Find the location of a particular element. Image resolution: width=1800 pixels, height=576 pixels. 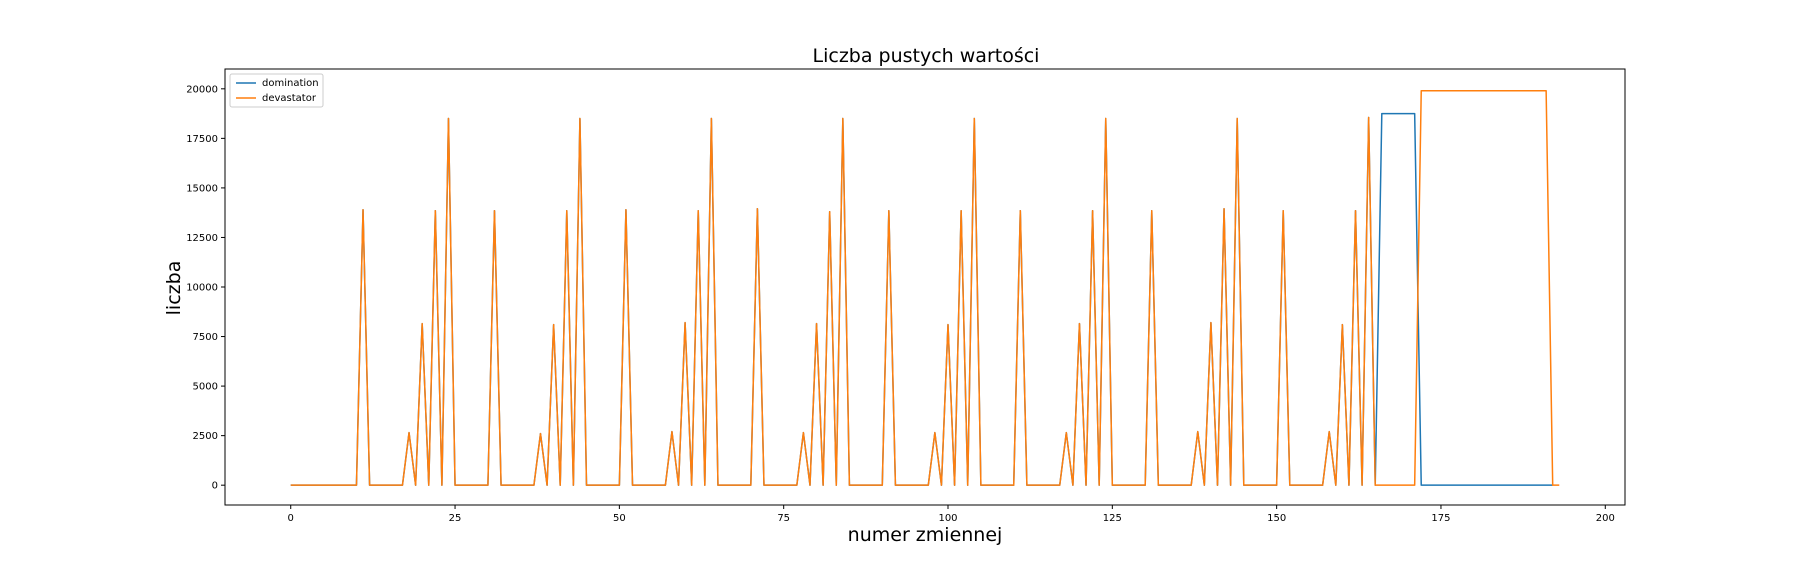

x-axis-label: numer zmiennej is located at coordinates (925, 535).